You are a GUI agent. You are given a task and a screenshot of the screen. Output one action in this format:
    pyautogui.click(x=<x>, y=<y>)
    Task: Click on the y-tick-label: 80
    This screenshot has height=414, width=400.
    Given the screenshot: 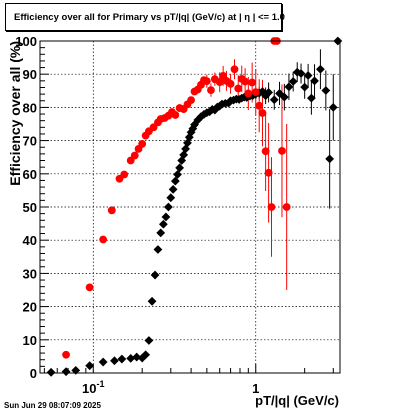 What is the action you would take?
    pyautogui.click(x=30, y=107)
    